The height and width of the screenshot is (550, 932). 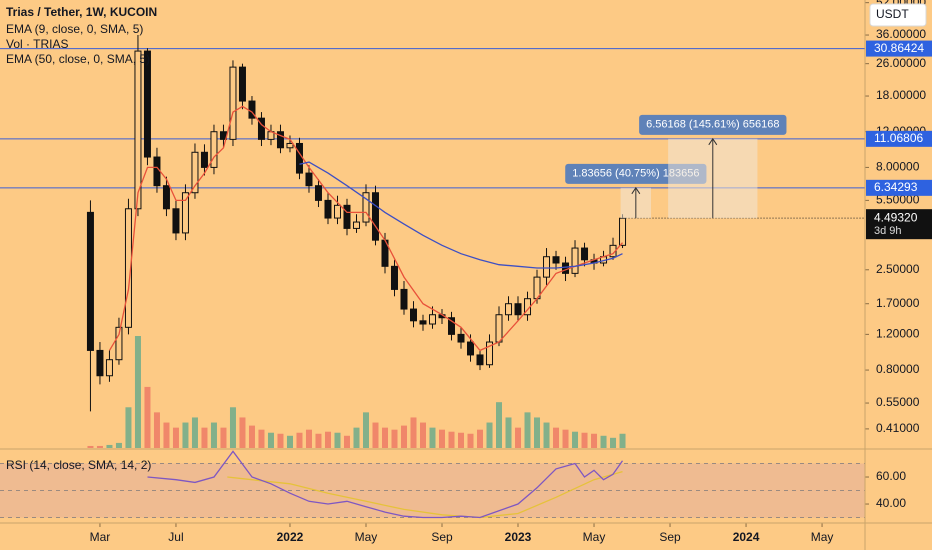 I want to click on rsi-line, so click(x=385, y=484).